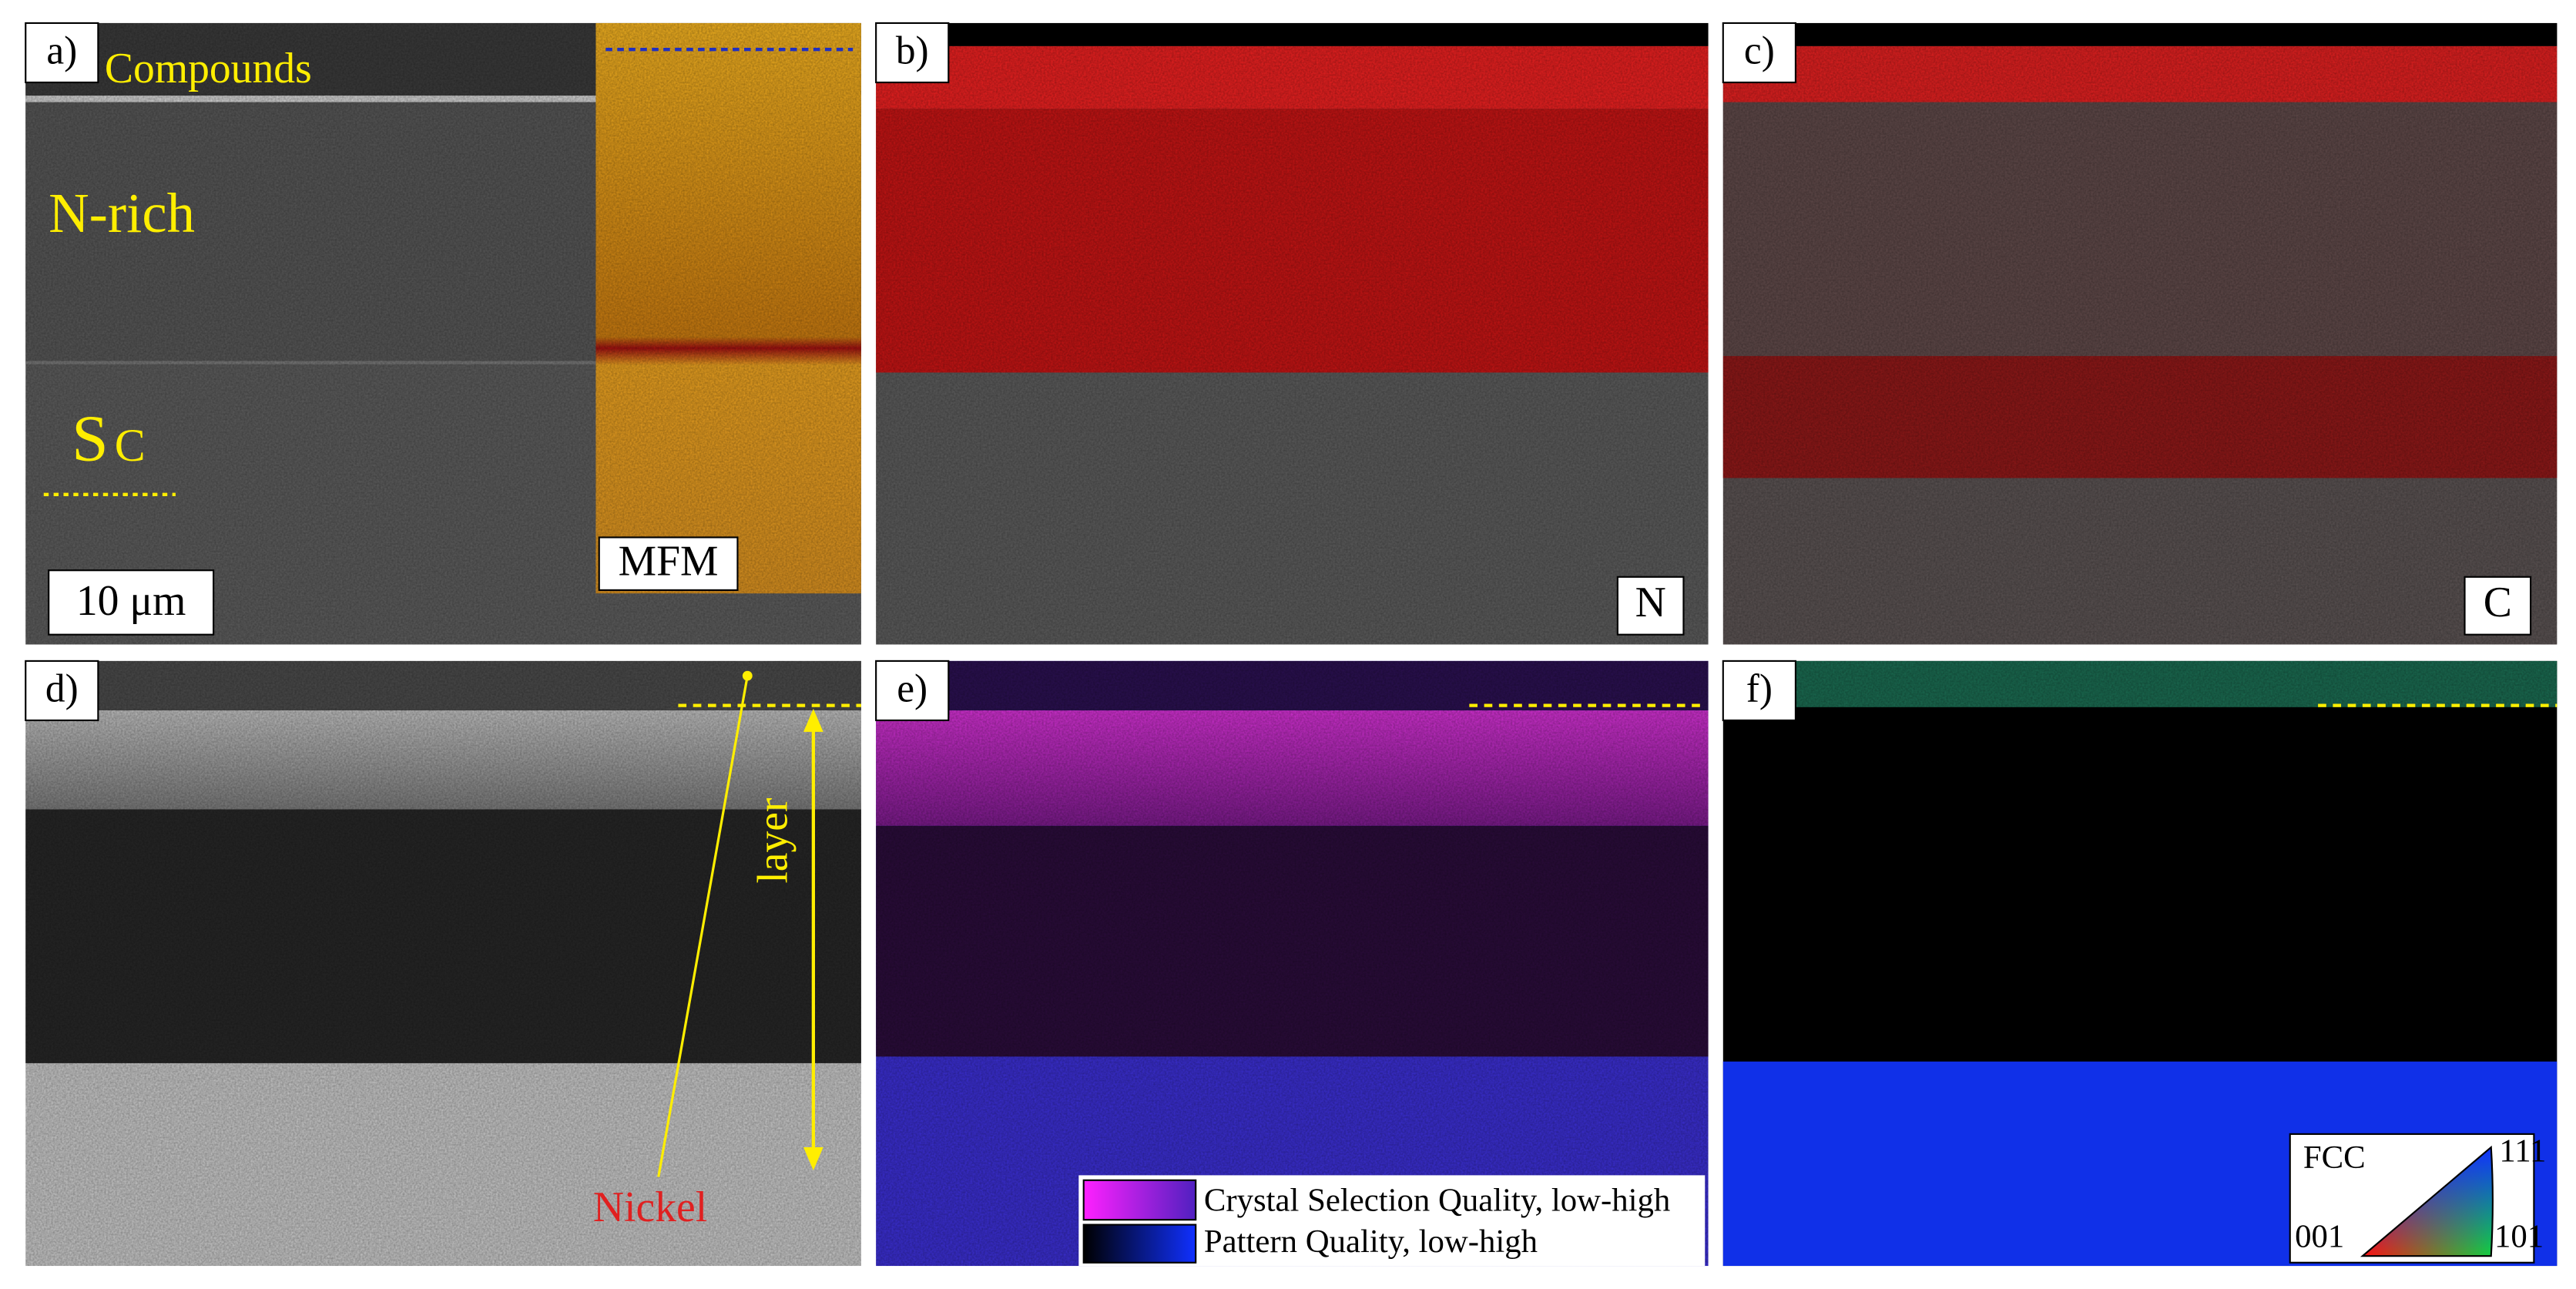  Describe the element at coordinates (2427, 1201) in the screenshot. I see `ipf-triangle` at that location.